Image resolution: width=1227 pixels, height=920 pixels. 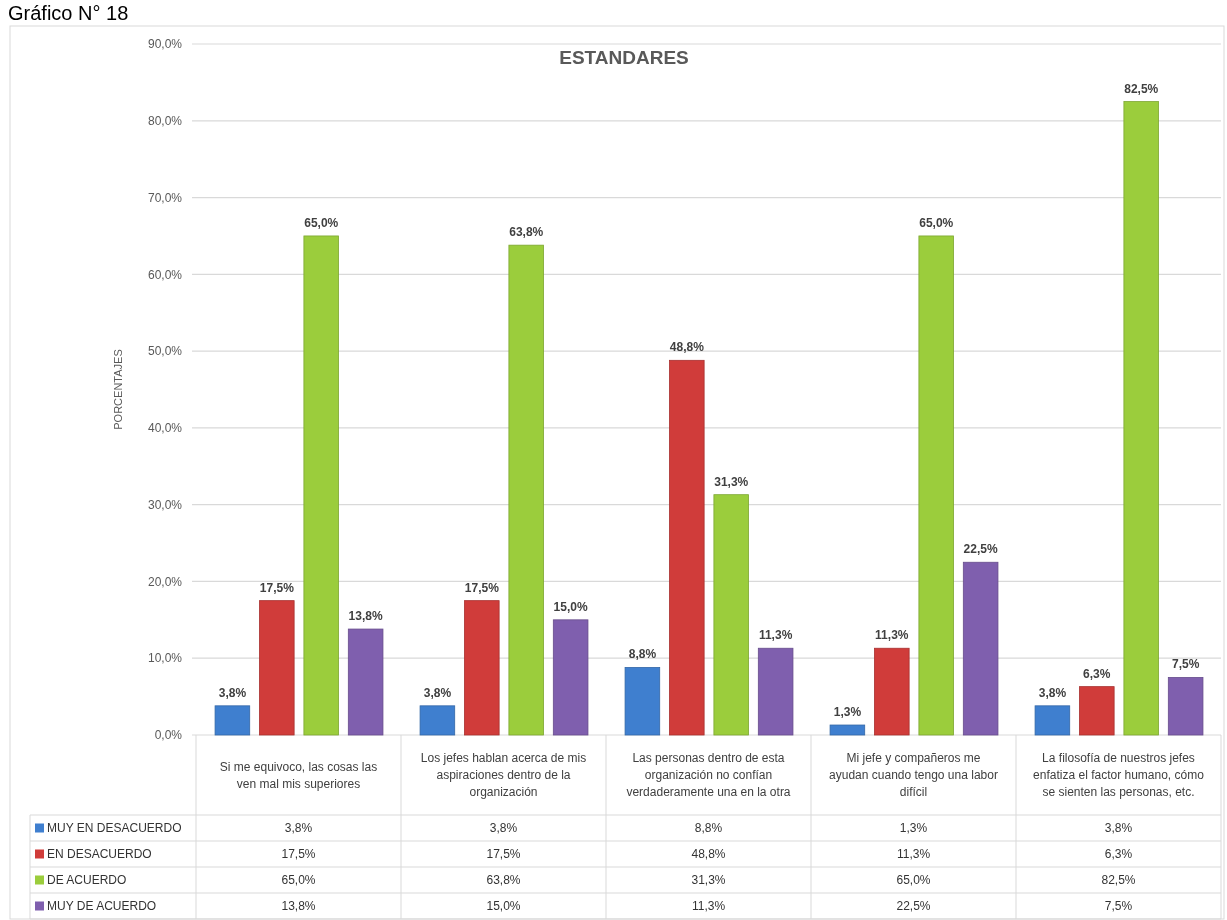 I want to click on x-tick-label: Las personas dentro de esta organización no confían verdaderamente una en la otra, so click(x=708, y=775).